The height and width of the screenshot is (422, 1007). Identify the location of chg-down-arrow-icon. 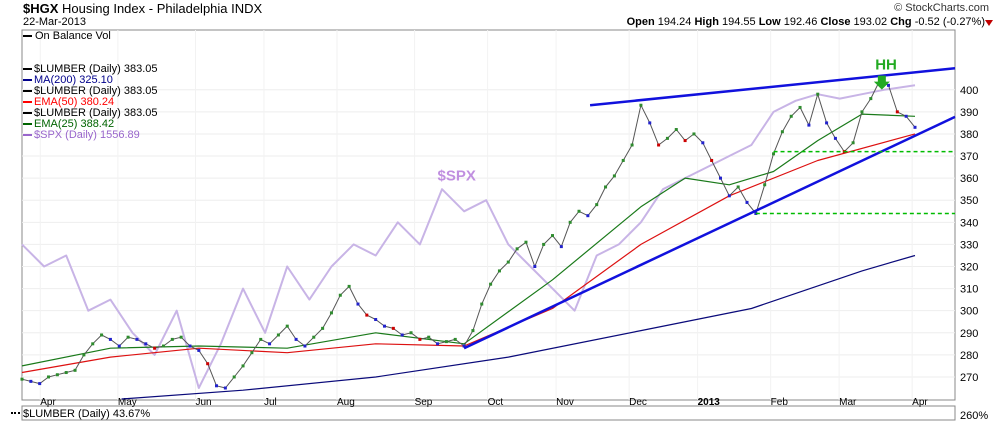
(989, 23).